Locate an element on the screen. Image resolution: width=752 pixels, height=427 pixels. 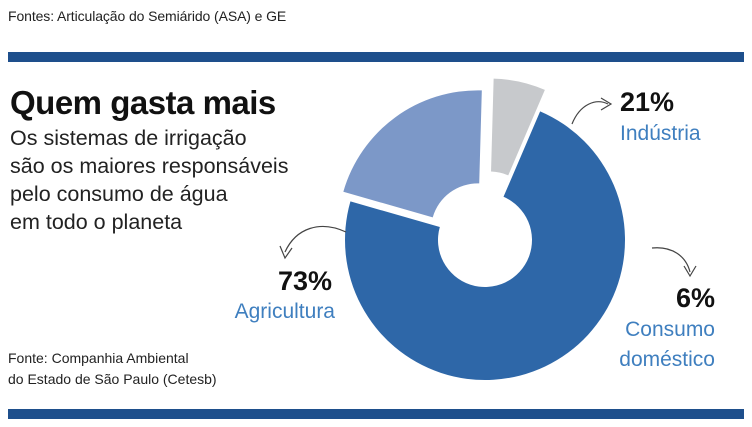
domestico-arrow is located at coordinates (671, 260).